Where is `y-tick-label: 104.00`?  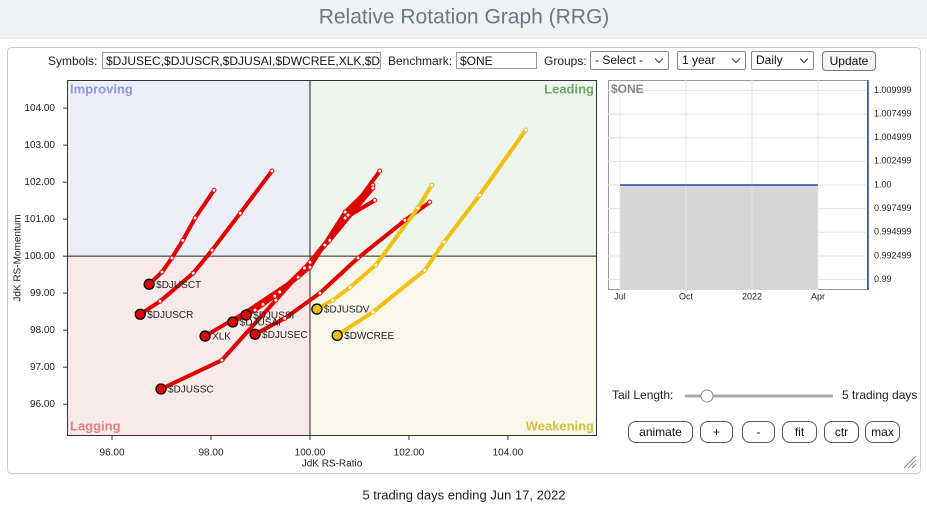 y-tick-label: 104.00 is located at coordinates (39, 108).